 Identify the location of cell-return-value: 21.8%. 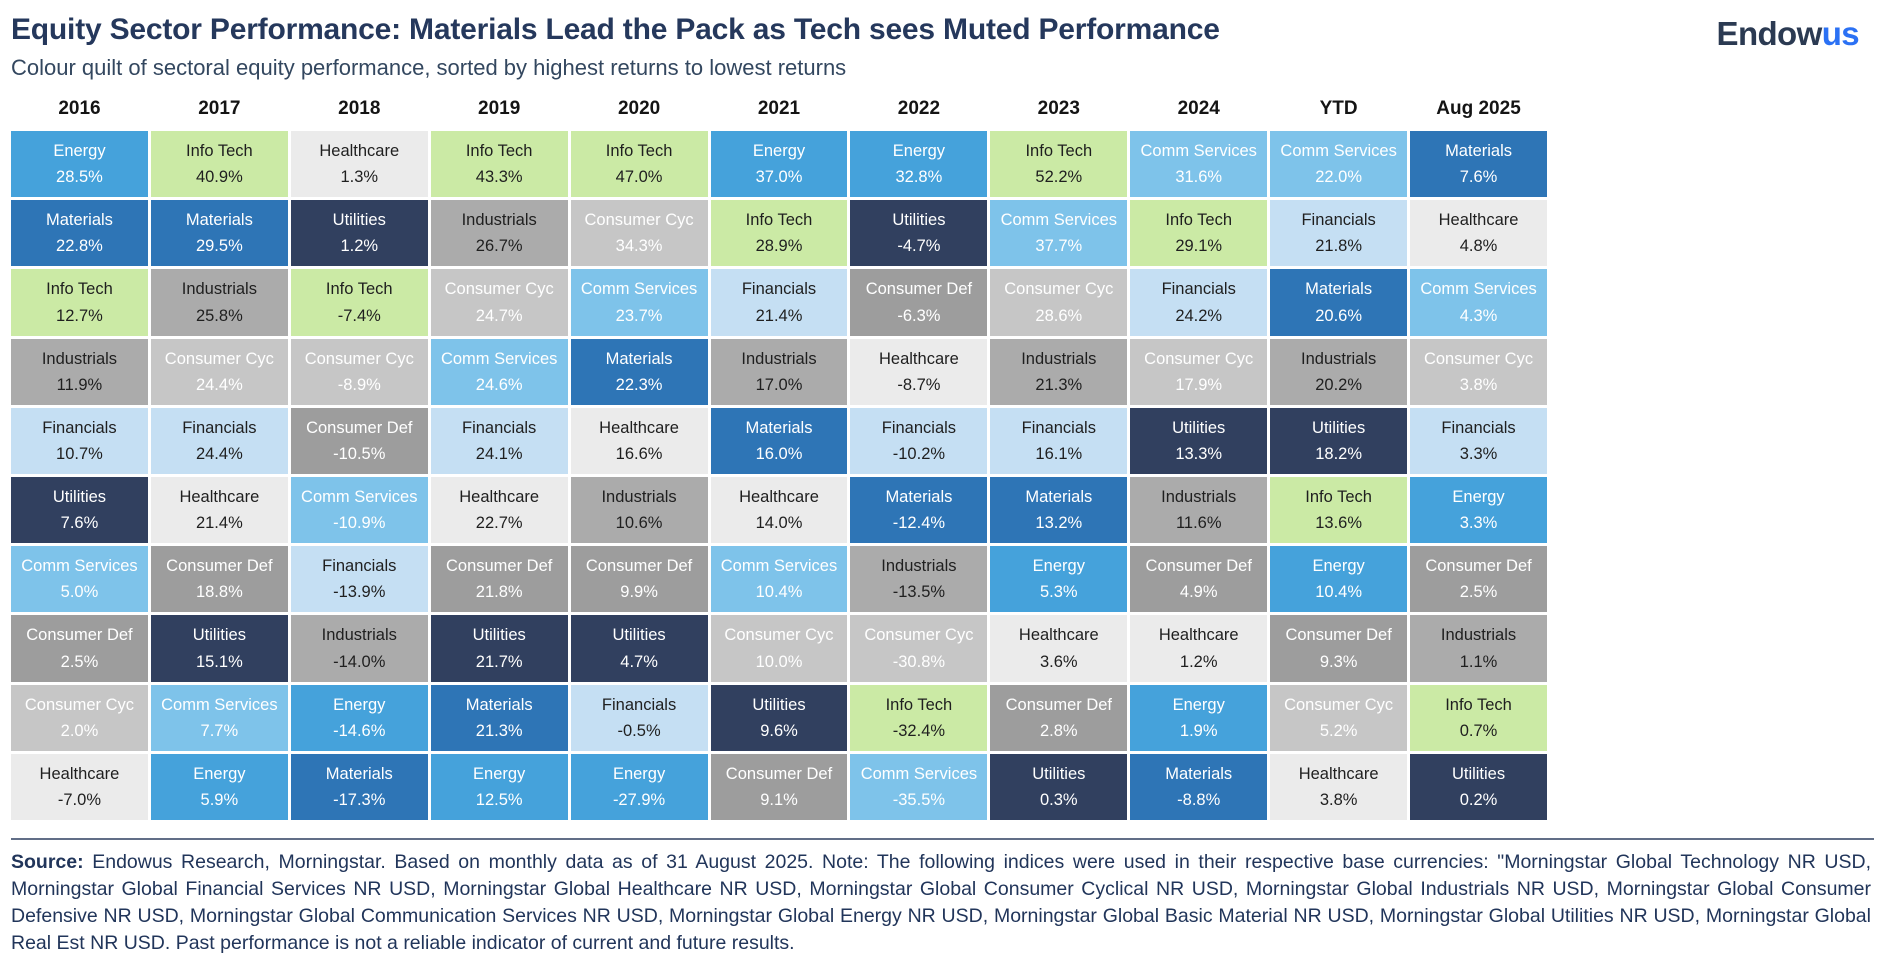
(499, 592).